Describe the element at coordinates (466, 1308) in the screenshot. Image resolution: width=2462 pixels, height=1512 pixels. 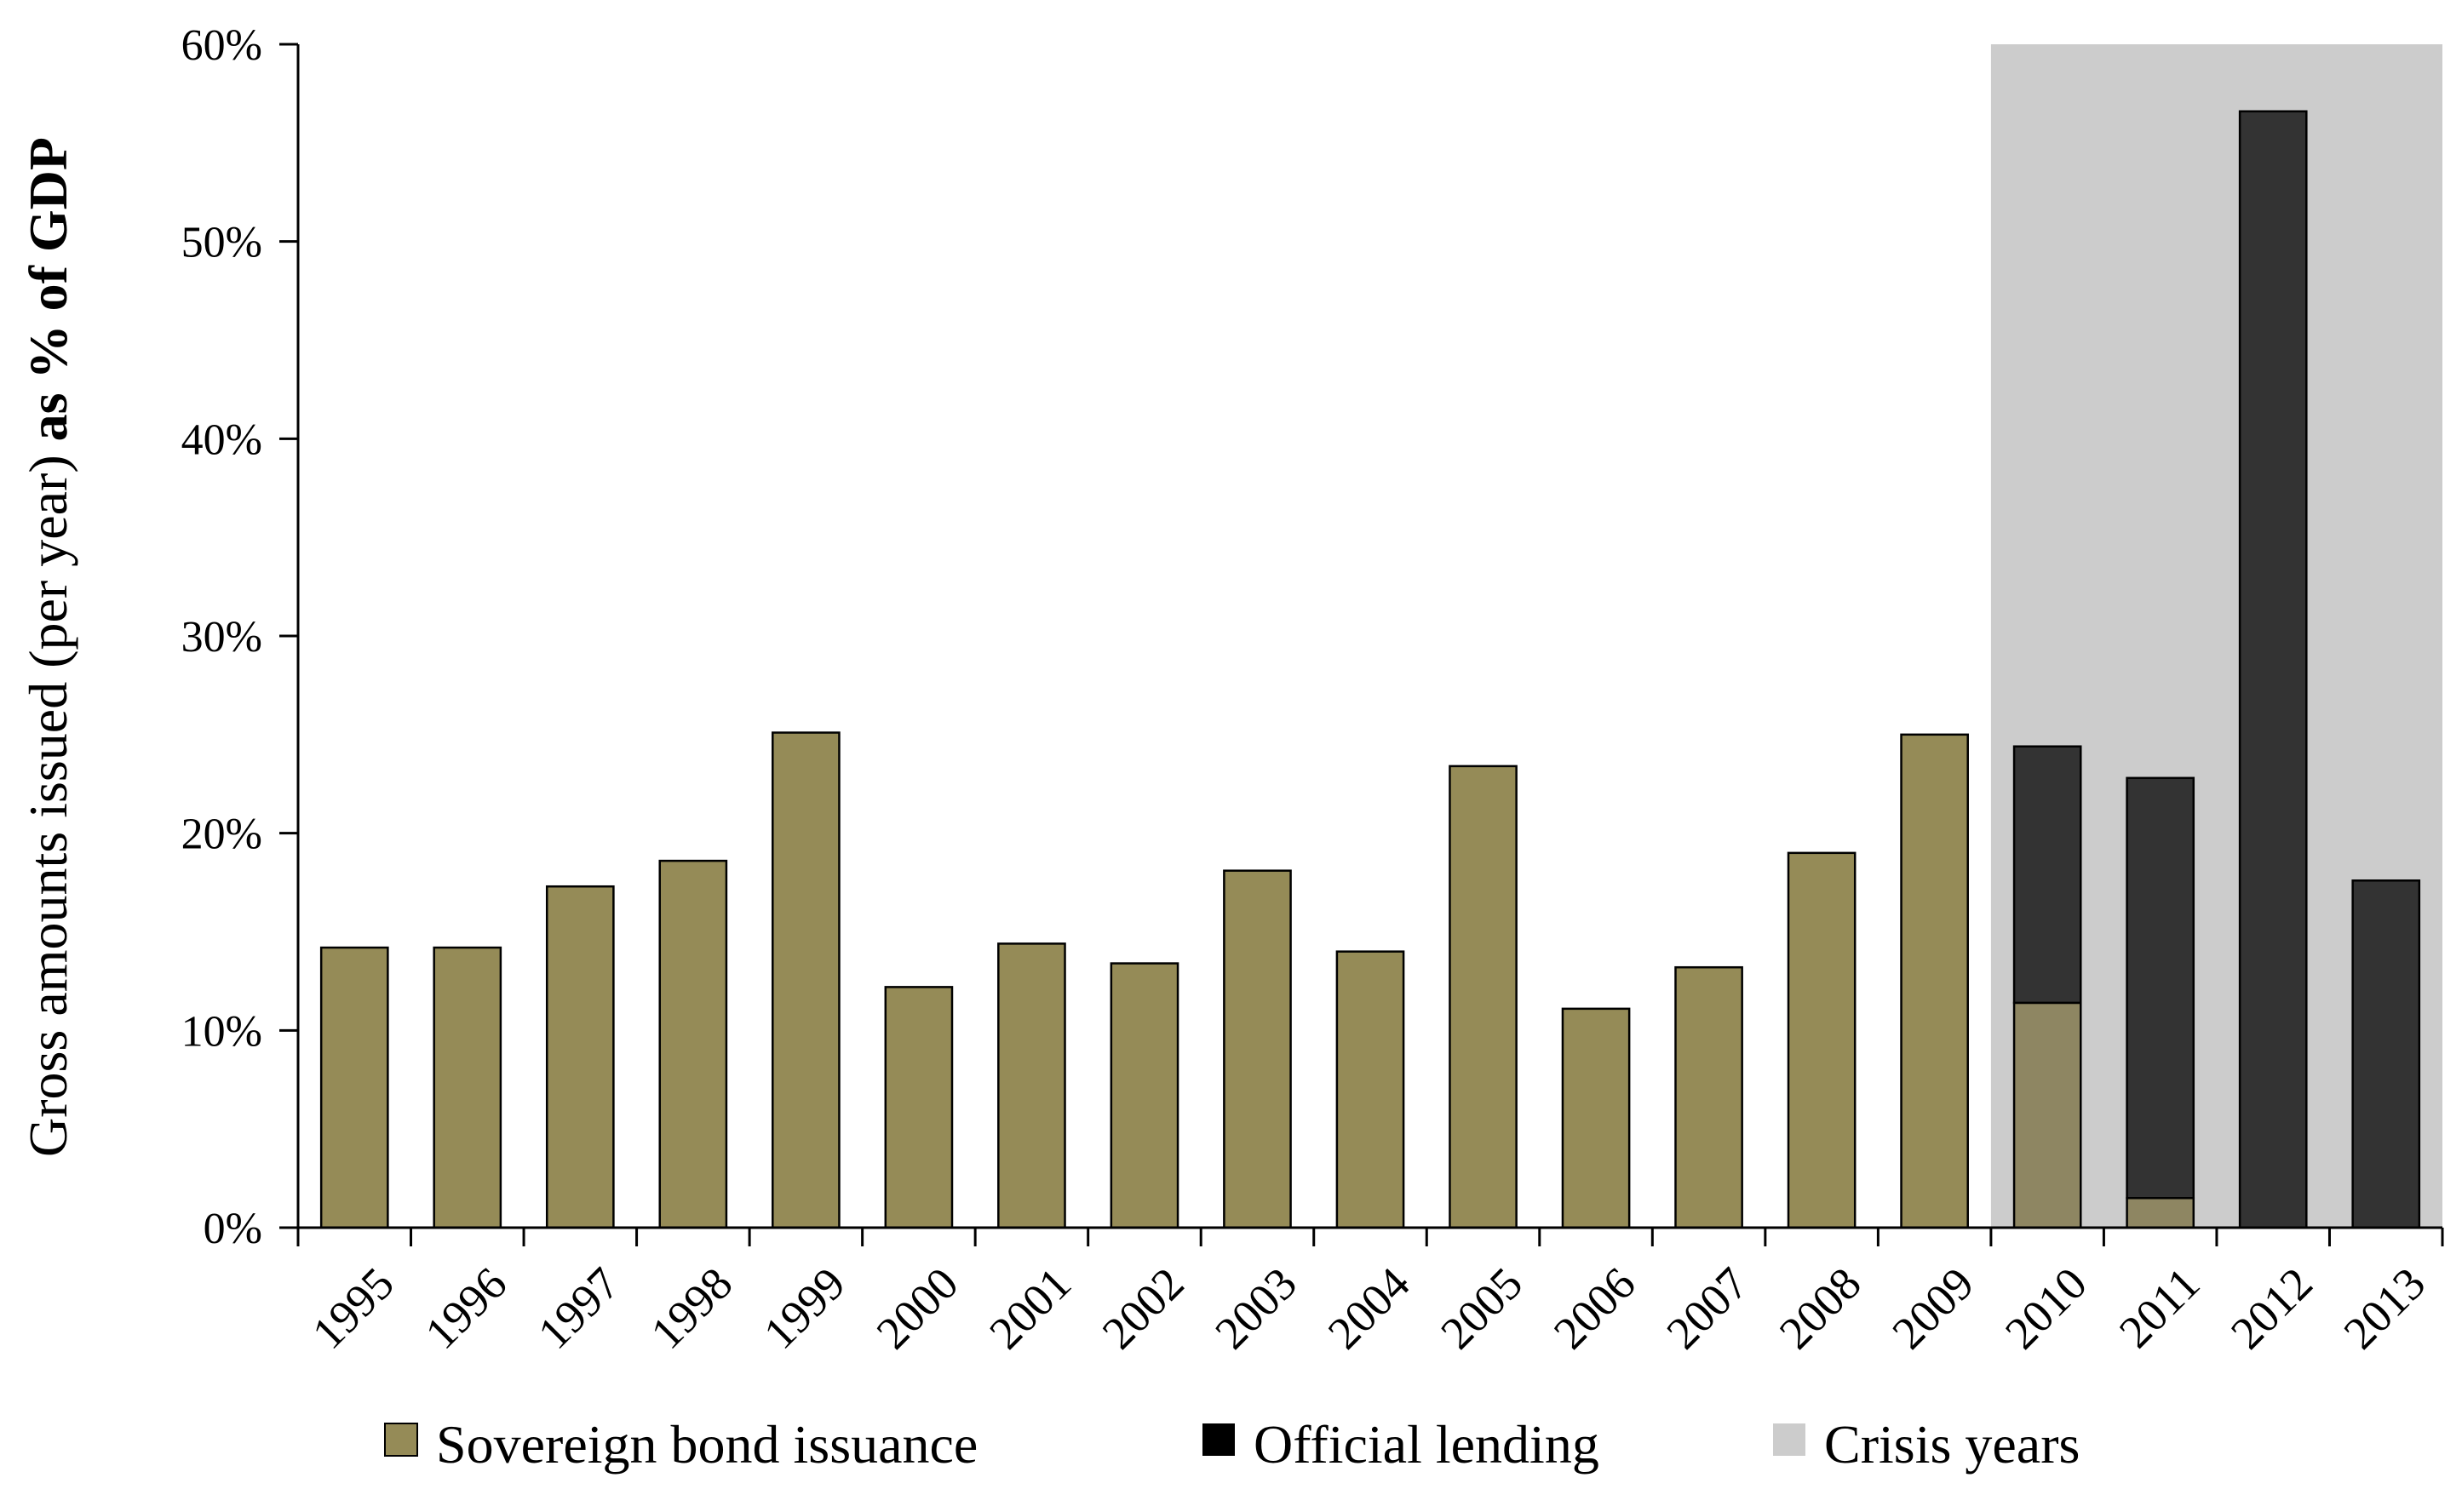
I see `x-tick-label-1996: 1996` at that location.